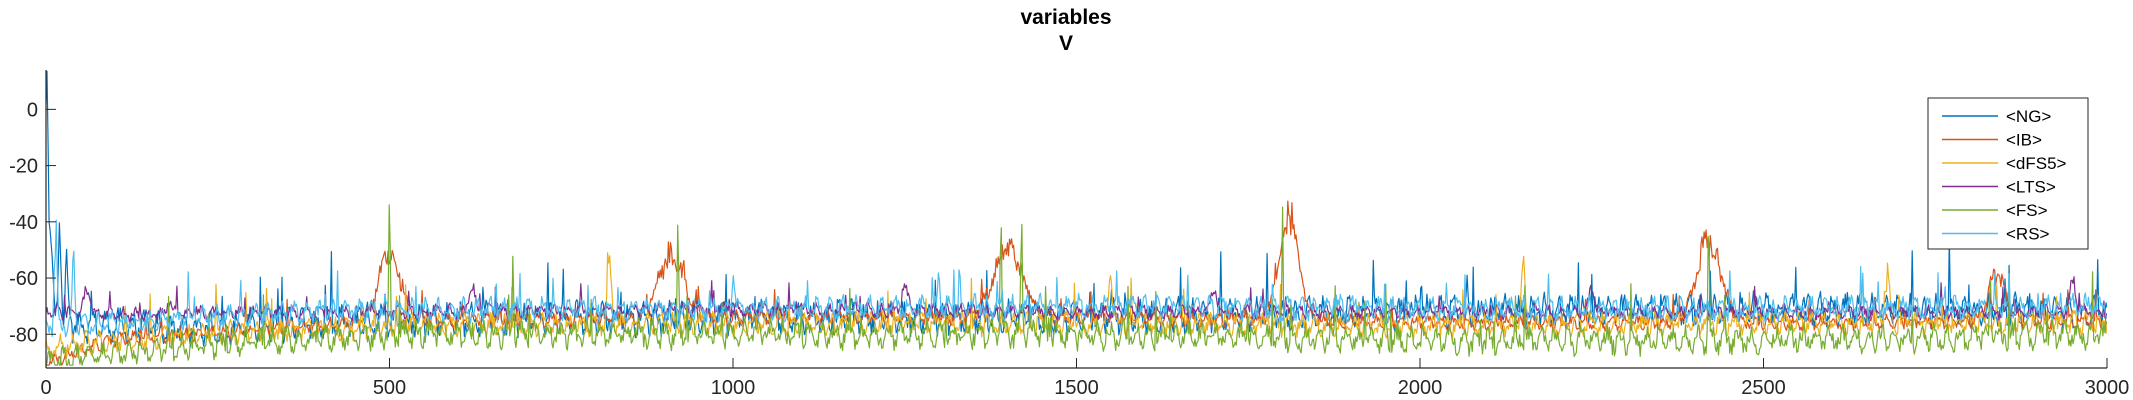 This screenshot has width=2133, height=400. Describe the element at coordinates (389, 388) in the screenshot. I see `x-tick-label: 500` at that location.